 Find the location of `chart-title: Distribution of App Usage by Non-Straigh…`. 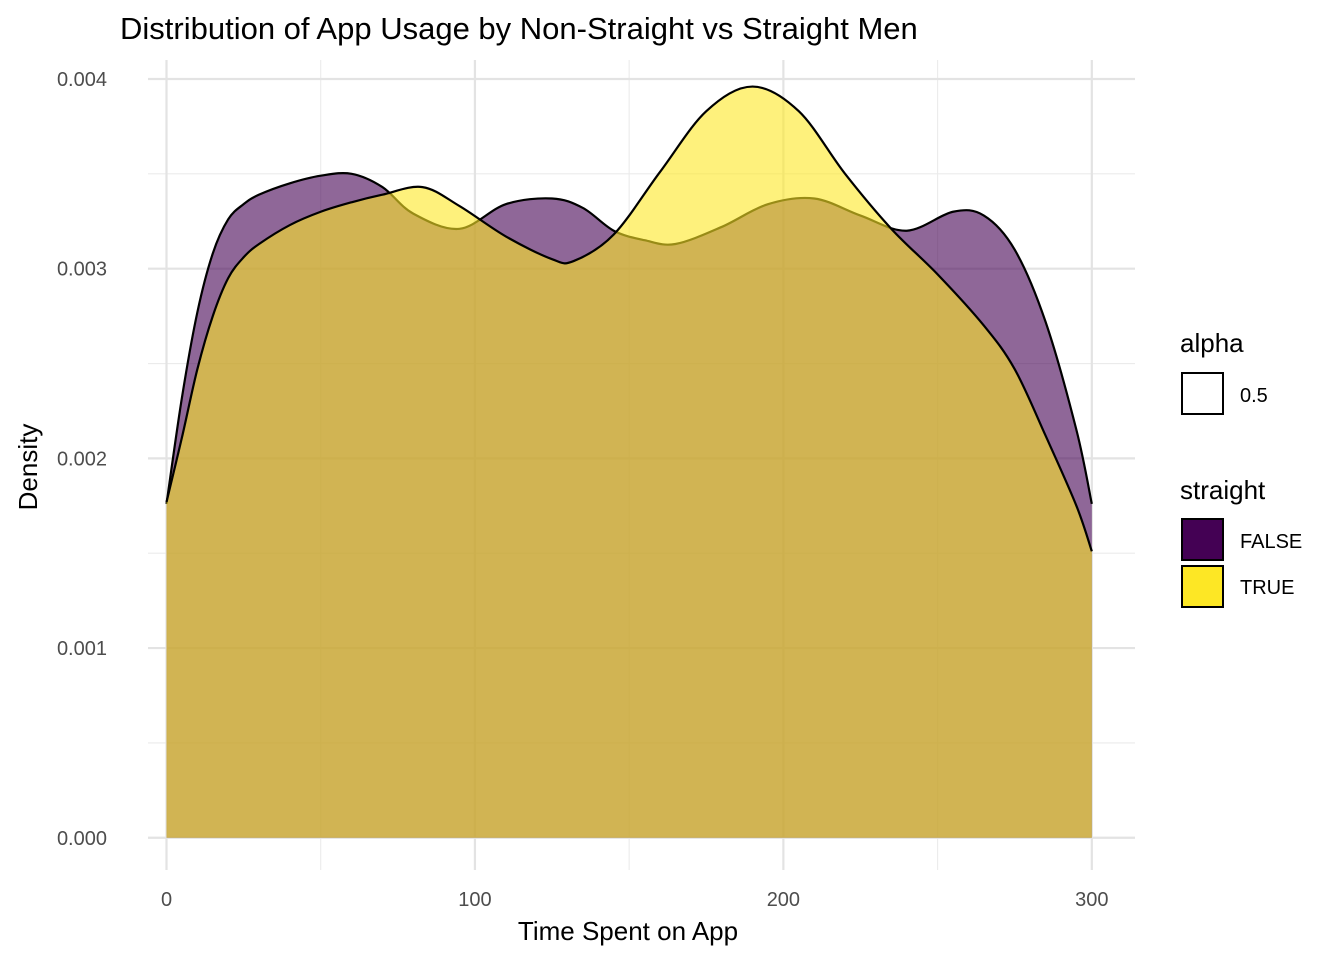

chart-title: Distribution of App Usage by Non-Straigh… is located at coordinates (519, 28).